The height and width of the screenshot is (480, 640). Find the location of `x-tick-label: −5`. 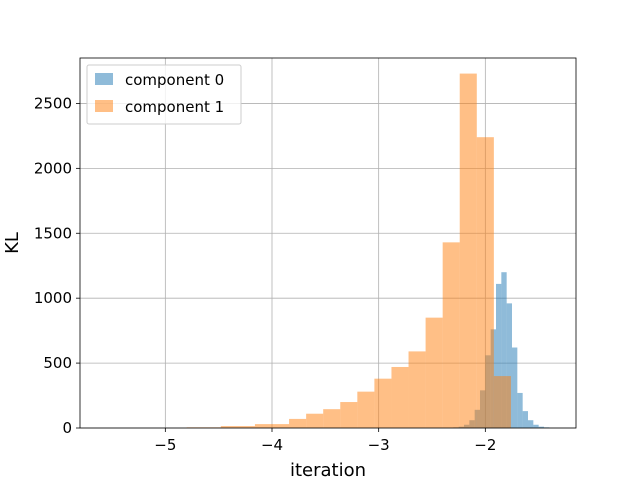

x-tick-label: −5 is located at coordinates (165, 445).